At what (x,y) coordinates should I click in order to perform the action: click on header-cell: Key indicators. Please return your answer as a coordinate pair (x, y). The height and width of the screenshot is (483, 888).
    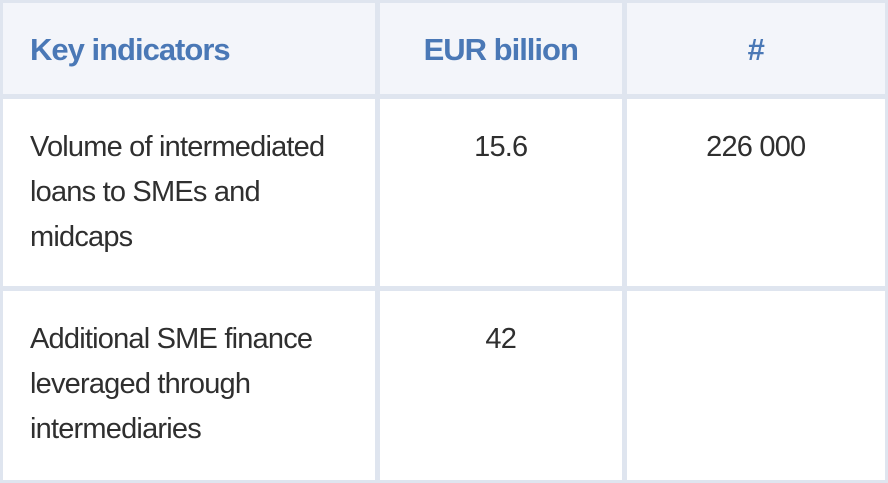
    Looking at the image, I should click on (189, 48).